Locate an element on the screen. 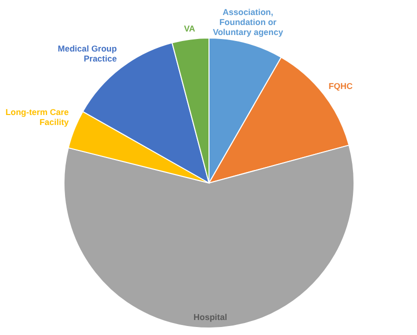  slice-label: Association, Foundation or Voluntary agency is located at coordinates (248, 22).